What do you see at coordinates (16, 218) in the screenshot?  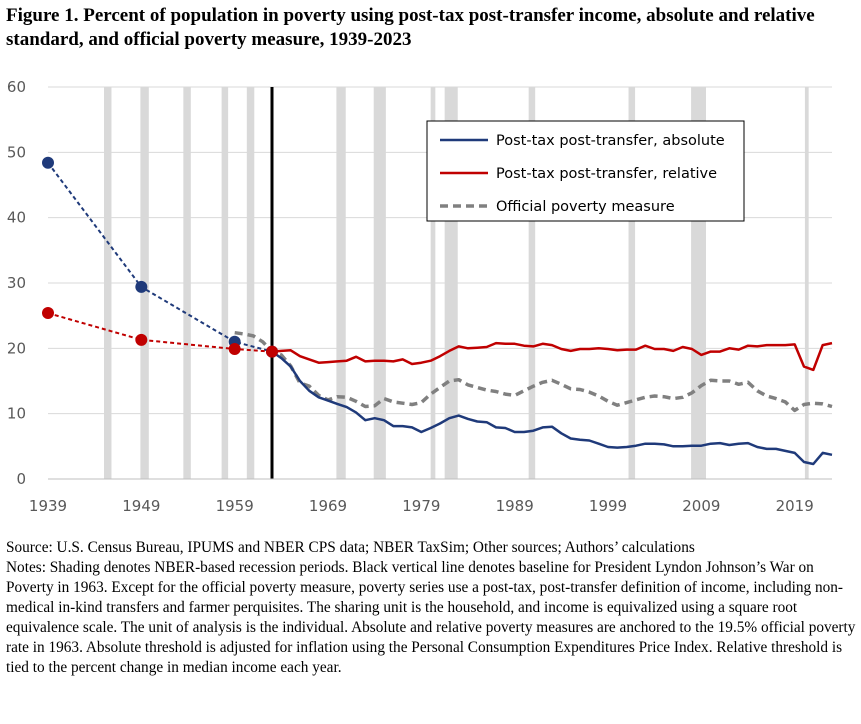 I see `y-tick-label: 40` at bounding box center [16, 218].